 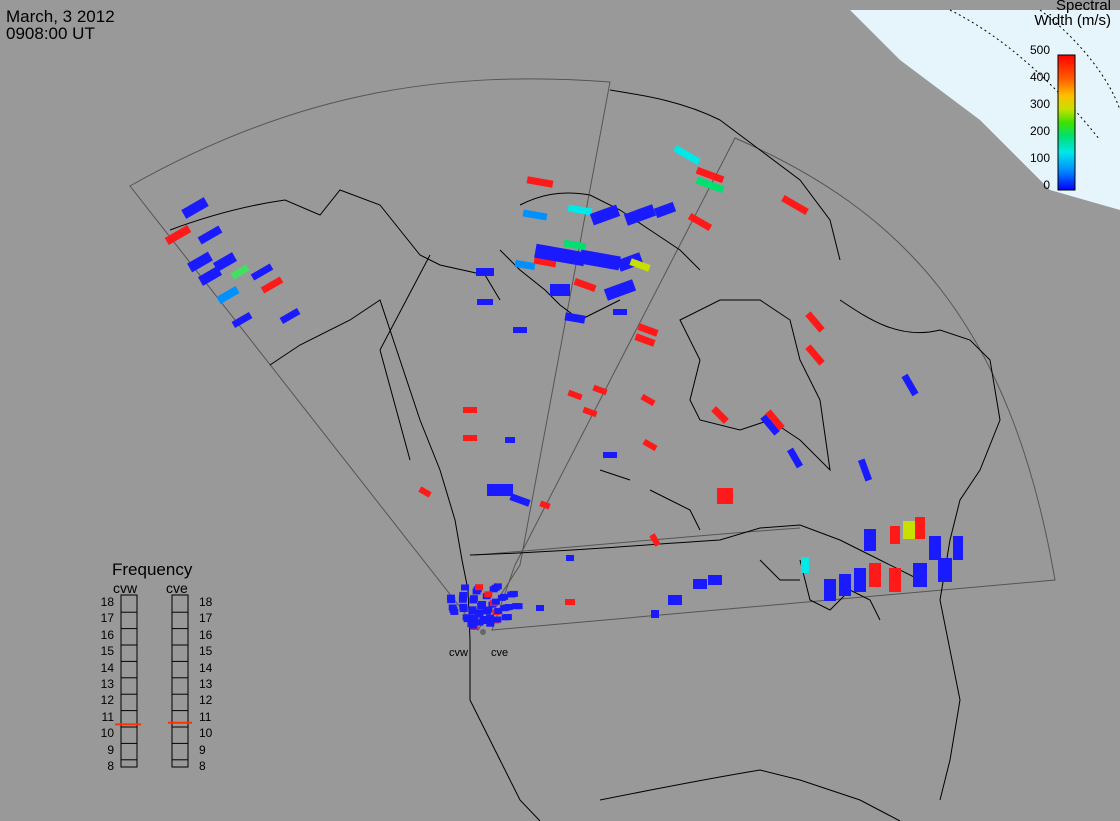 I want to click on colorbar, so click(x=1066, y=122).